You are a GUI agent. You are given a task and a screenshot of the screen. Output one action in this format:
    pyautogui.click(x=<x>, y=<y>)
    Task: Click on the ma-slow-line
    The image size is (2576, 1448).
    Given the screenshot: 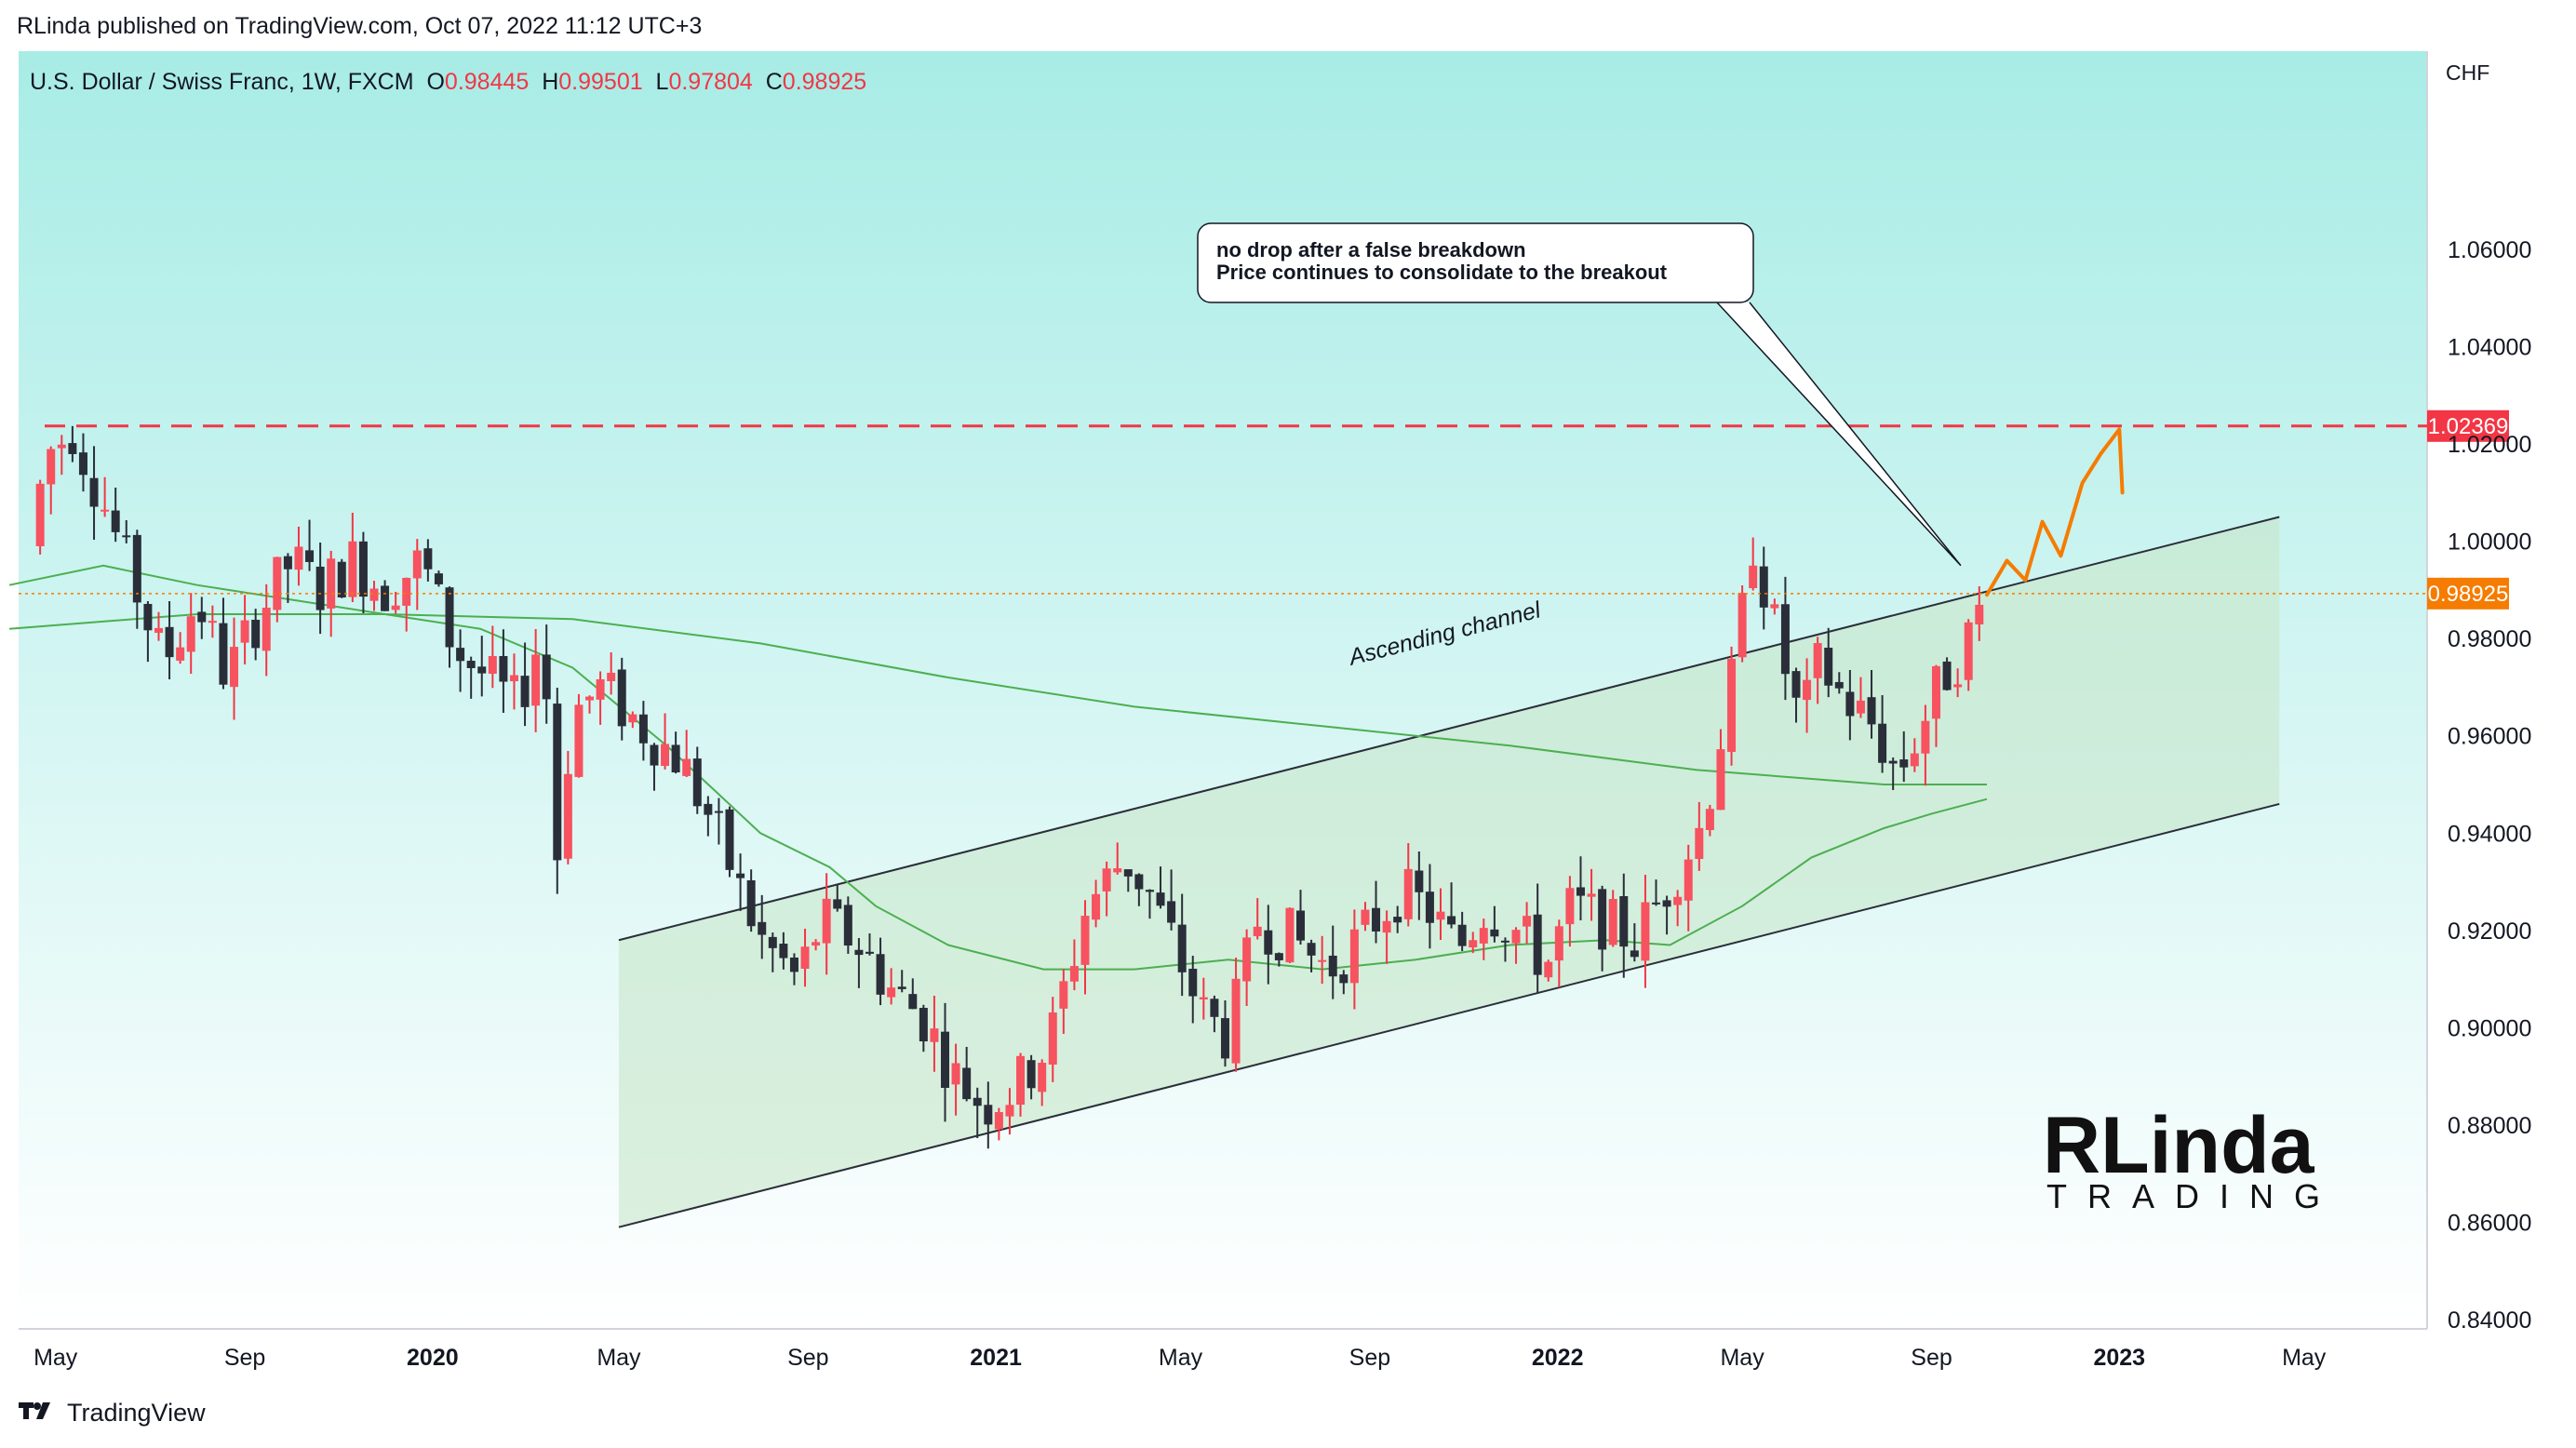 What is the action you would take?
    pyautogui.click(x=998, y=699)
    